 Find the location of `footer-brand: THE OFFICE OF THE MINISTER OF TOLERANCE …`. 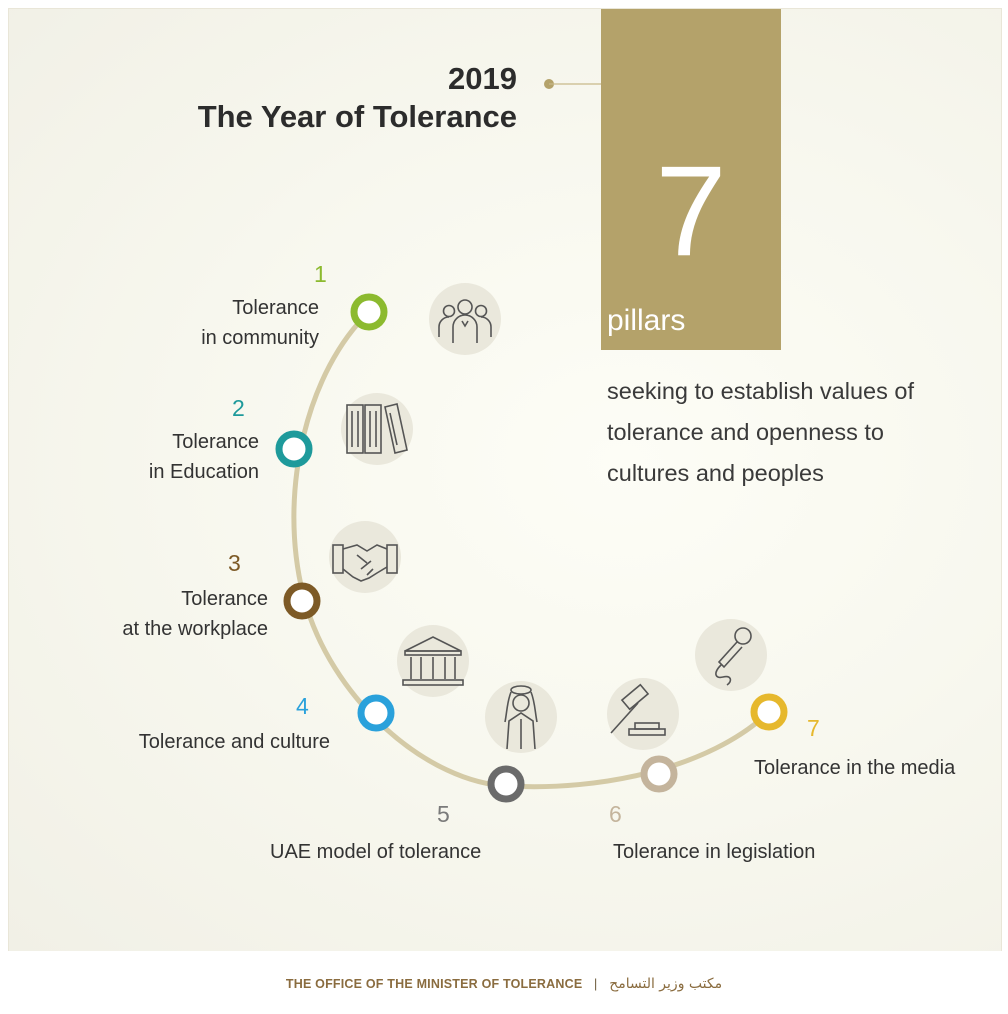

footer-brand: THE OFFICE OF THE MINISTER OF TOLERANCE … is located at coordinates (504, 984).